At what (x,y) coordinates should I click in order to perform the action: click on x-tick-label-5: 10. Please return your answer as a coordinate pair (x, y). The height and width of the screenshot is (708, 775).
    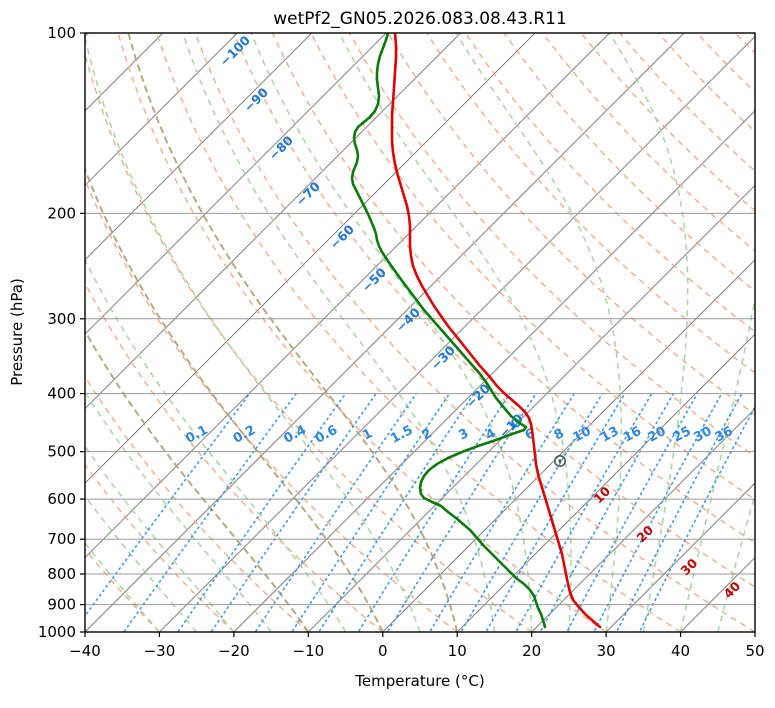
    Looking at the image, I should click on (457, 651).